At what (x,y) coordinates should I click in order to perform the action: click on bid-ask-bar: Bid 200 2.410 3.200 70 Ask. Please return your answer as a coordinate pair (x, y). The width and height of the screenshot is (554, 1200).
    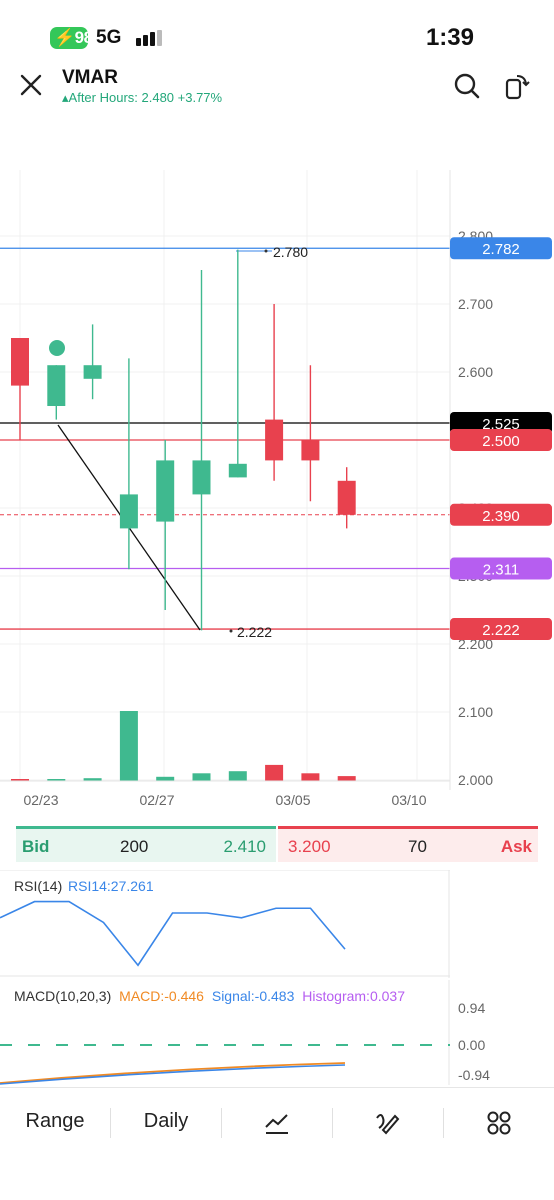
    Looking at the image, I should click on (277, 844).